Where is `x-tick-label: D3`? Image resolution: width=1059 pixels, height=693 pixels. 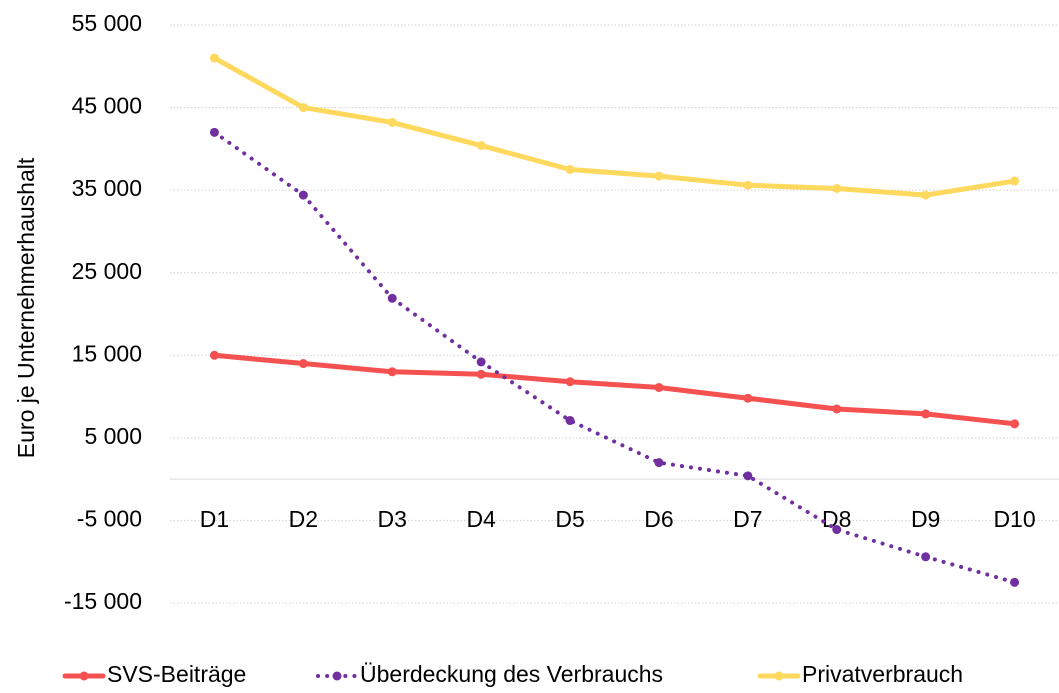
x-tick-label: D3 is located at coordinates (392, 519).